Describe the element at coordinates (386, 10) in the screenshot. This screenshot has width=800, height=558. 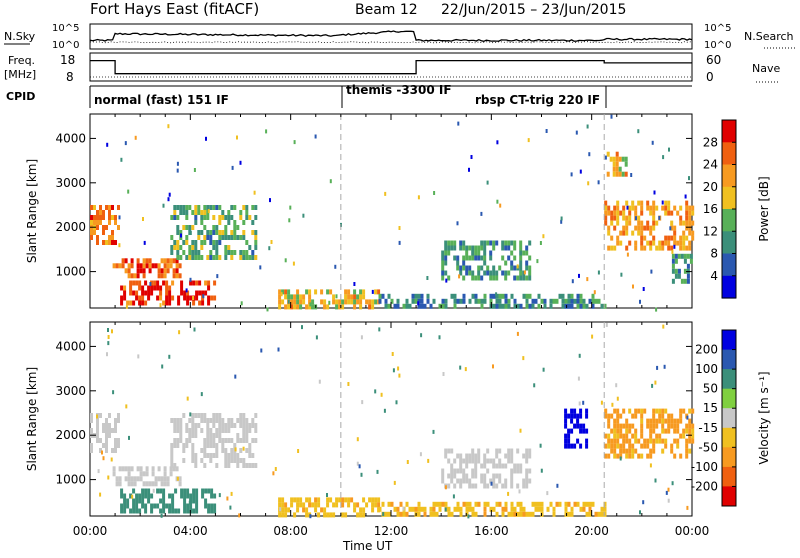
I see `beam-label: Beam 12` at that location.